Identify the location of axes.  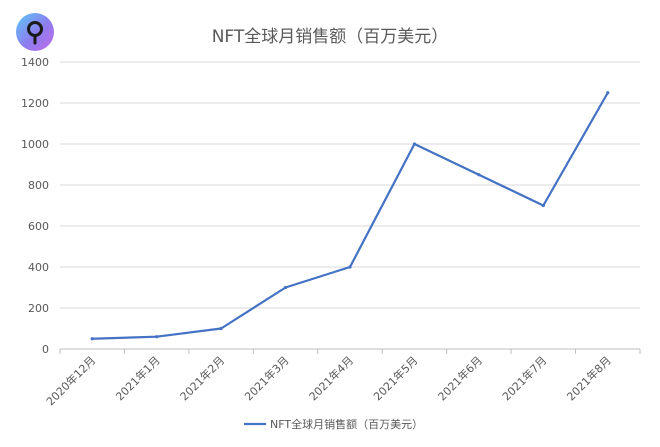
(350, 351).